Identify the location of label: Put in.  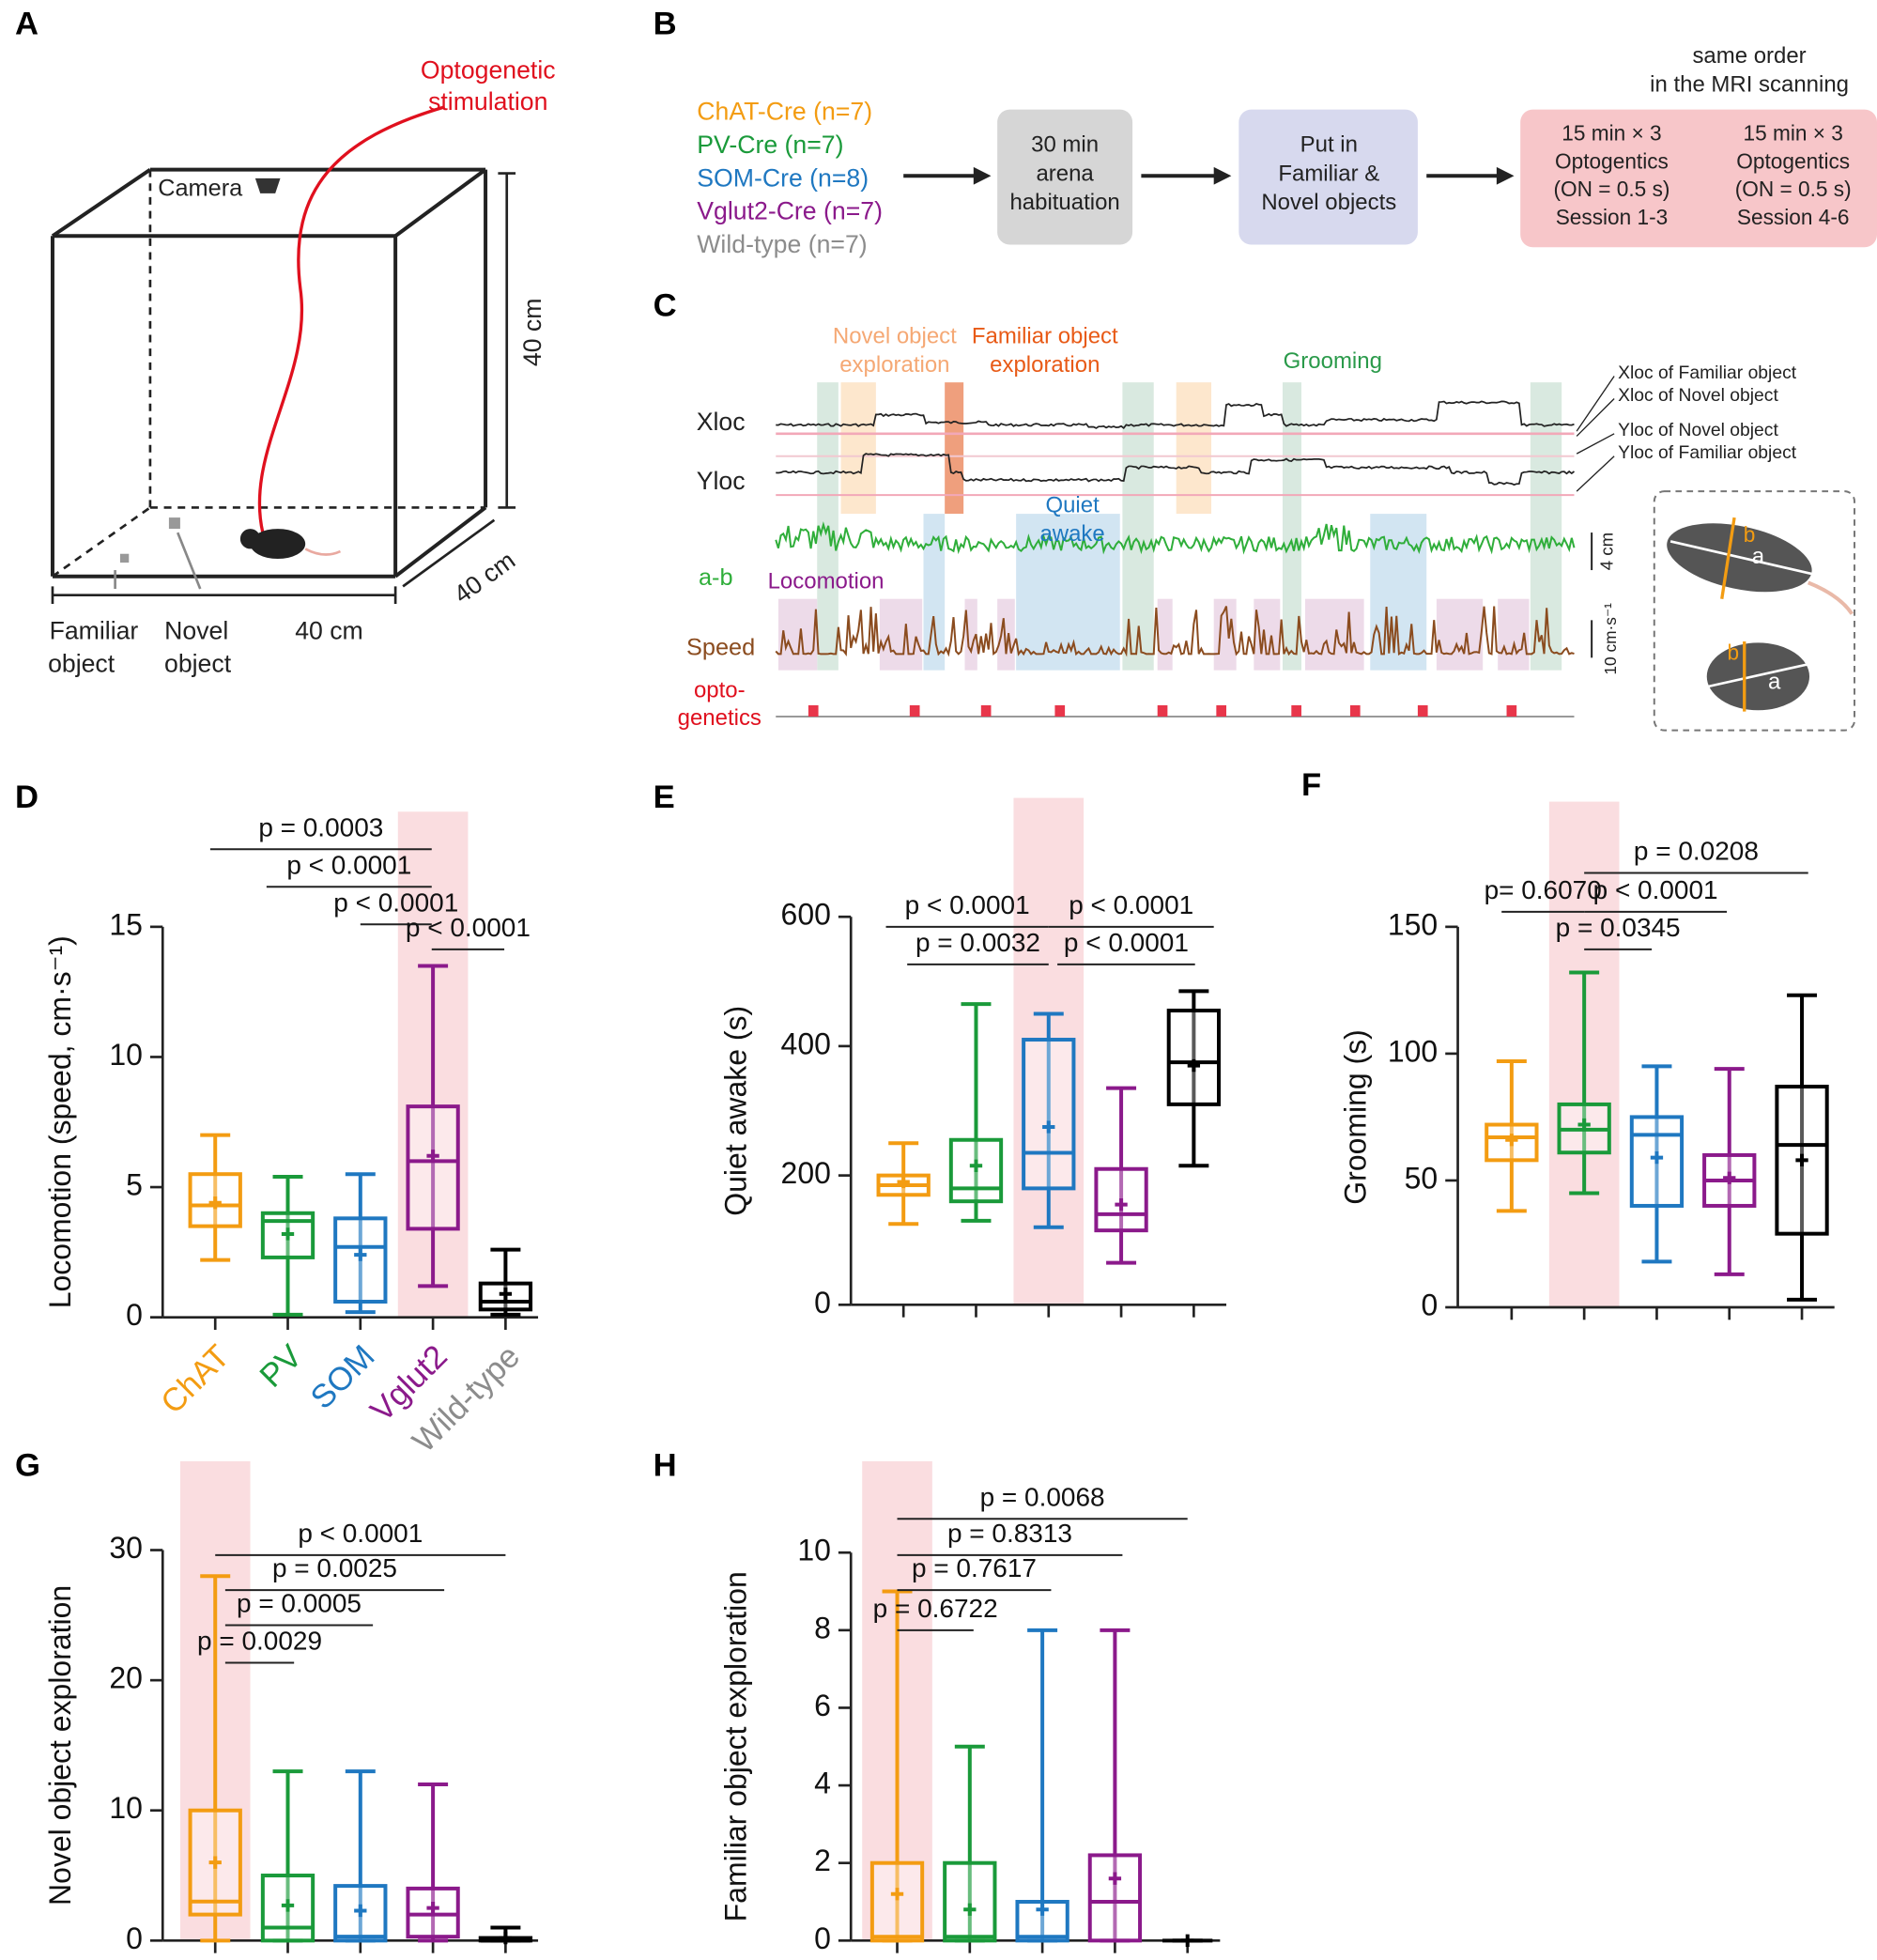
(1329, 145).